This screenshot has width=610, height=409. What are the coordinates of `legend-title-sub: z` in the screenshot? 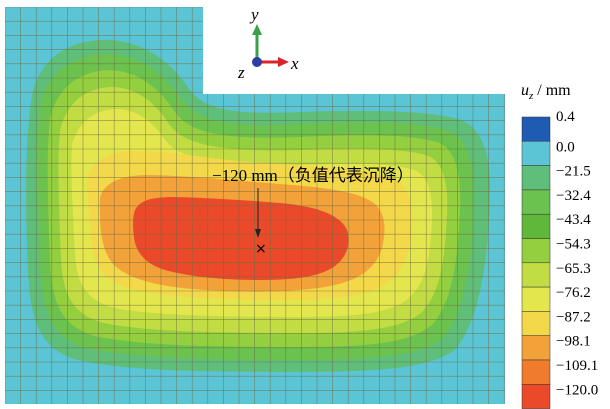 It's located at (531, 96).